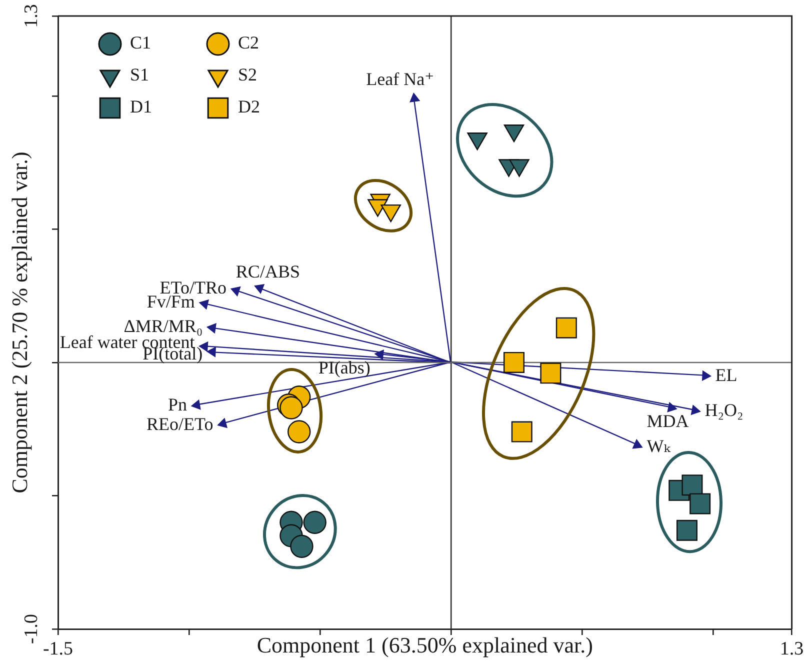  I want to click on legend-label: C1, so click(141, 42).